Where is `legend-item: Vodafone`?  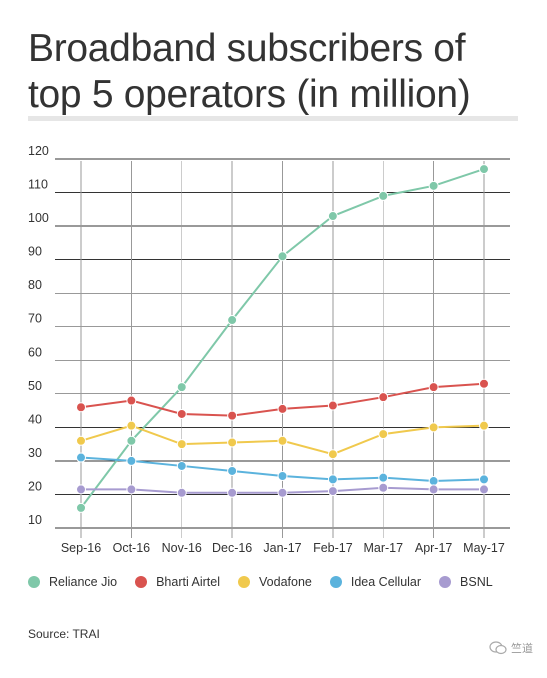
legend-item: Vodafone is located at coordinates (275, 582).